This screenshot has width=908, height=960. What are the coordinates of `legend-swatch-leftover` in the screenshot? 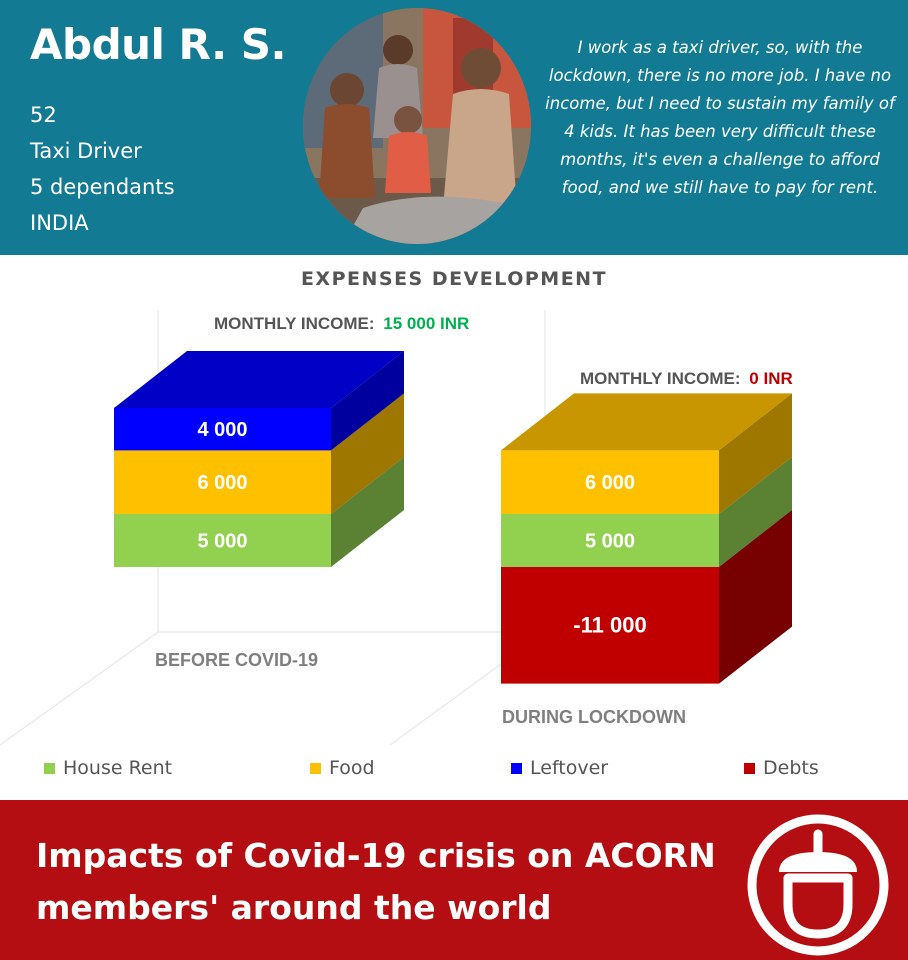 It's located at (516, 768).